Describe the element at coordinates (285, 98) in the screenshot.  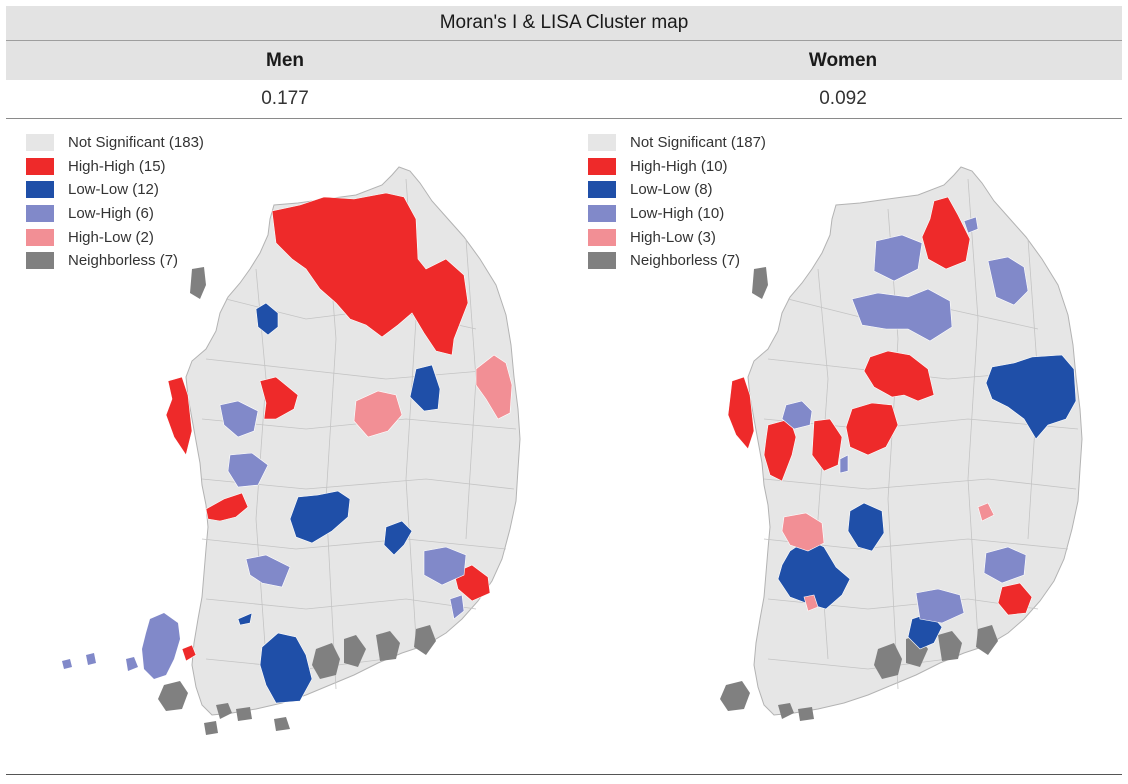
I see `moran-i-men: 0.177` at that location.